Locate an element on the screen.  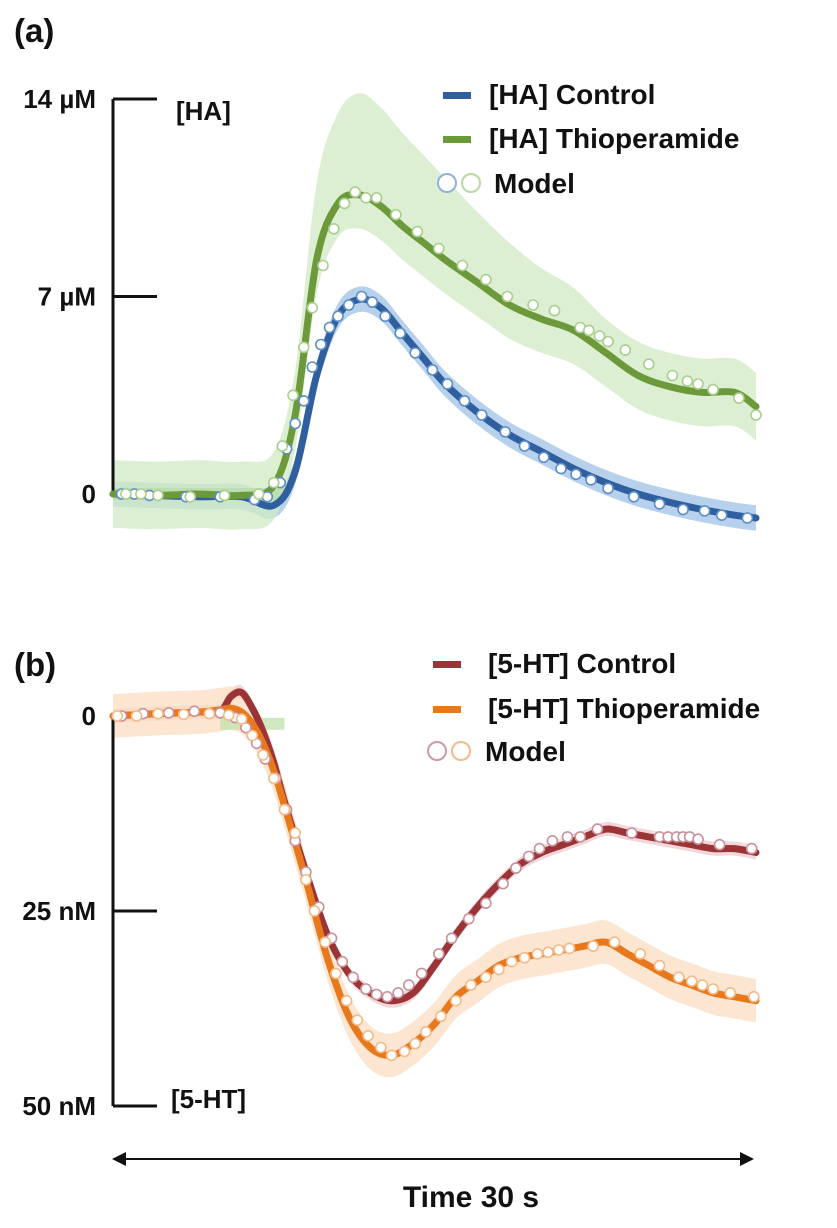
legend-swatch-ha-thioperamide is located at coordinates (457, 139).